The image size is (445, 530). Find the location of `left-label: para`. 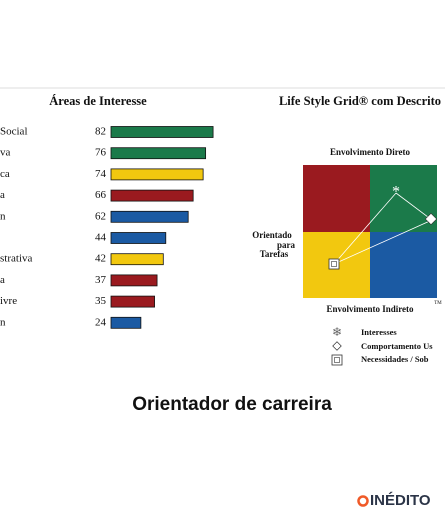

left-label: para is located at coordinates (286, 245).